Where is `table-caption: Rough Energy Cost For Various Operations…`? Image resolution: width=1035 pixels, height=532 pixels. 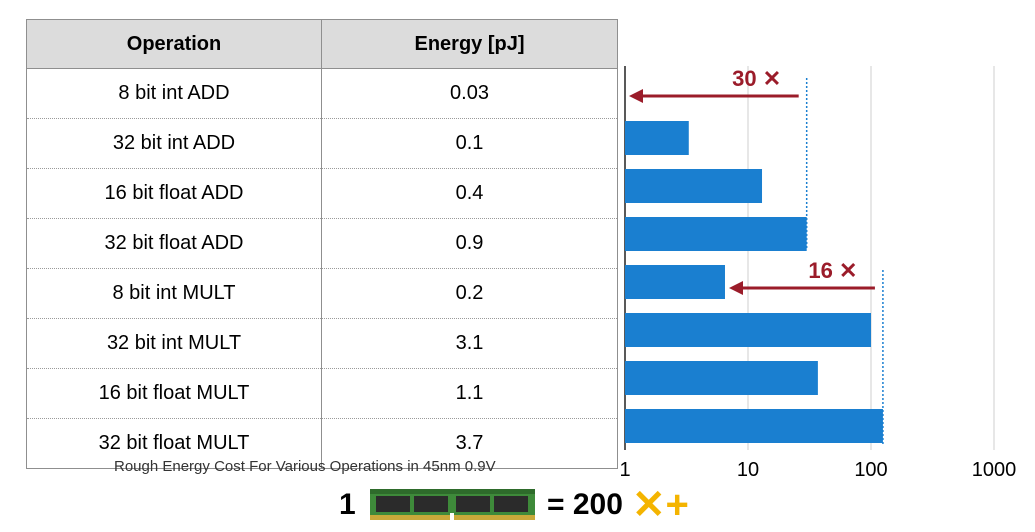
table-caption: Rough Energy Cost For Various Operations… is located at coordinates (305, 466).